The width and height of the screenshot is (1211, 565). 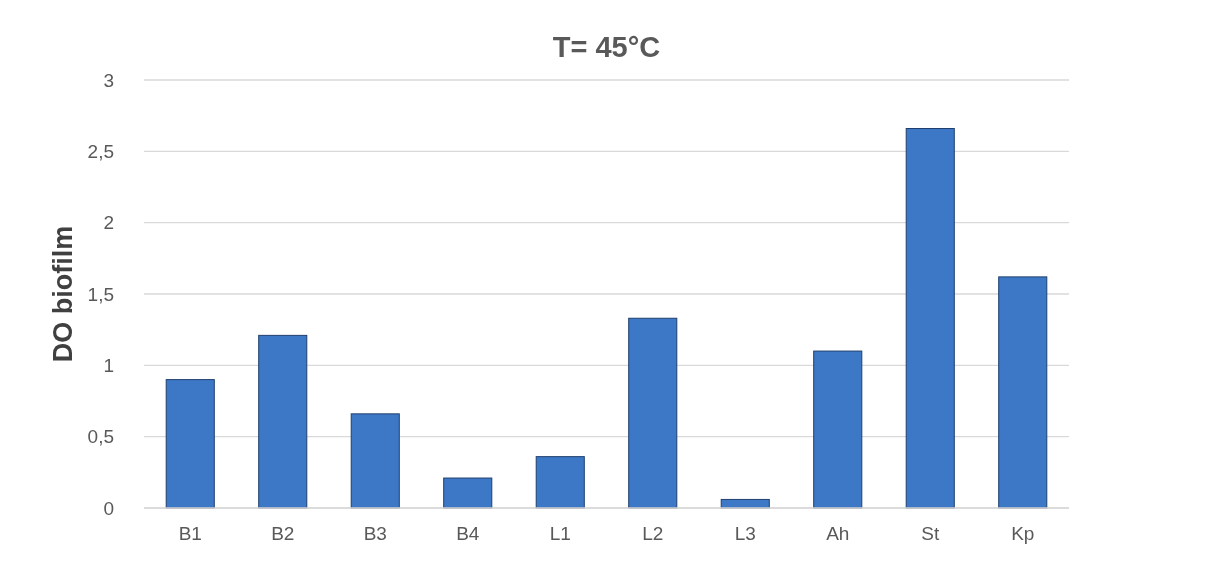 What do you see at coordinates (283, 533) in the screenshot?
I see `x-tick-label: B2` at bounding box center [283, 533].